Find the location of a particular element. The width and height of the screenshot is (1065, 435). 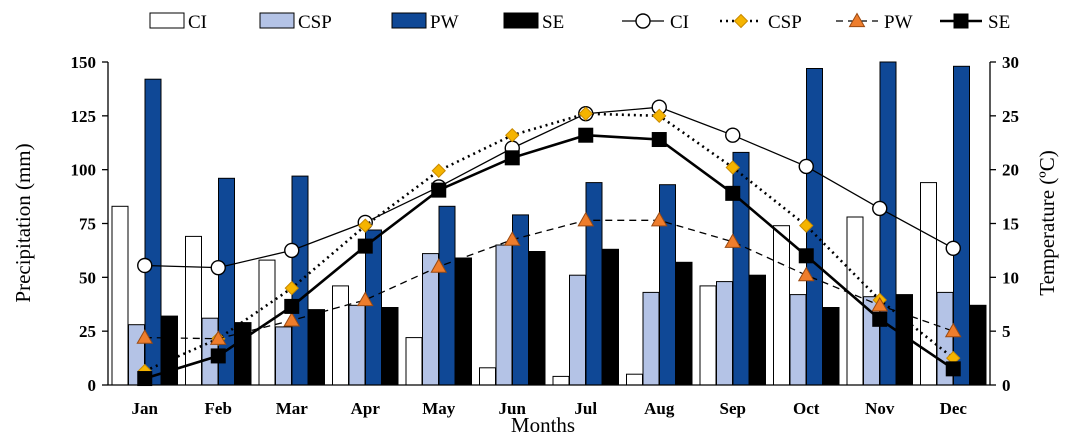

y2-tick-label: 0 is located at coordinates (1006, 385).